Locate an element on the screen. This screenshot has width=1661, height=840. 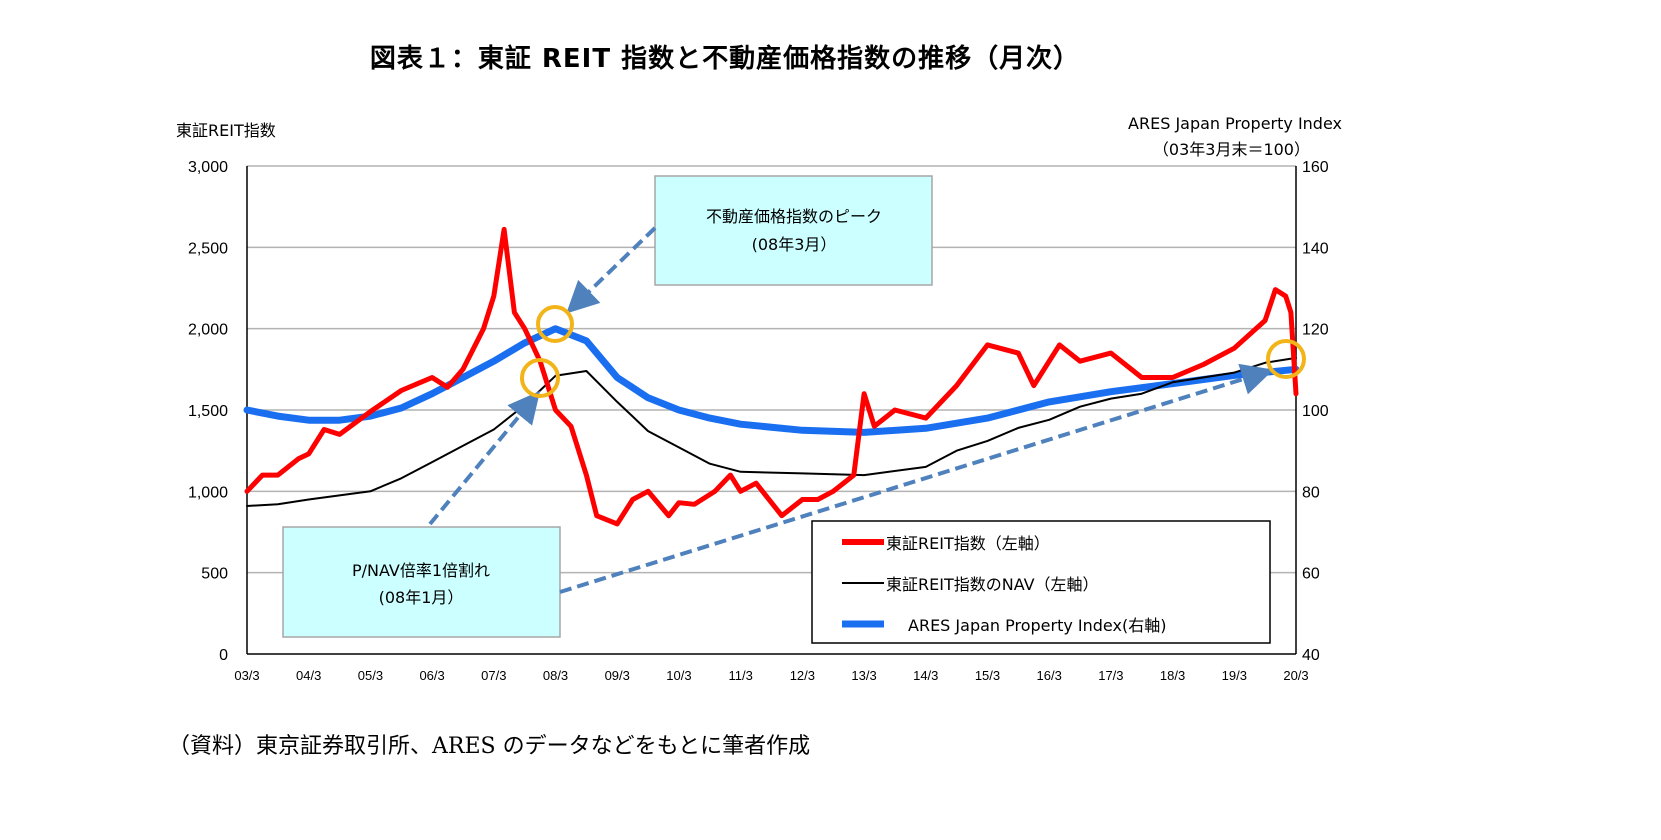
arrow-recent is located at coordinates (916, 478).